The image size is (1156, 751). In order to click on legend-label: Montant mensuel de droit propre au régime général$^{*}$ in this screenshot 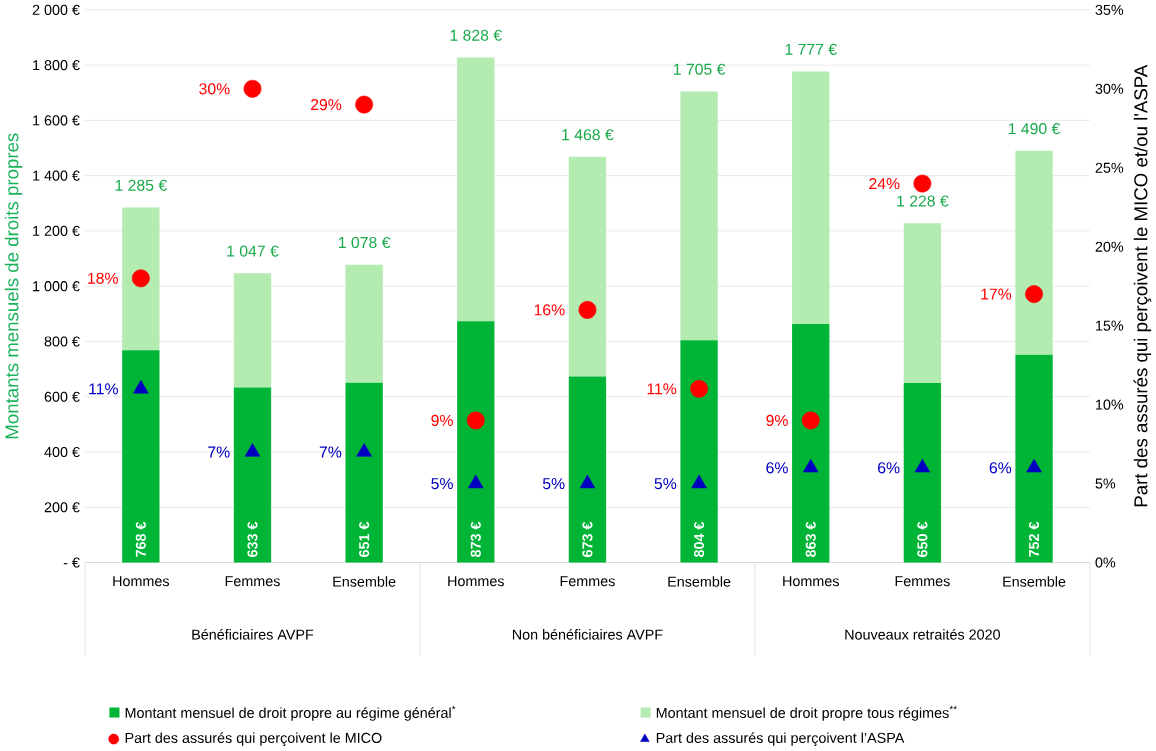, I will do `click(290, 713)`.